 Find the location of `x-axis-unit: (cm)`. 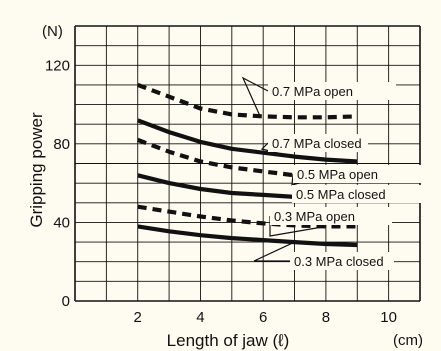

x-axis-unit: (cm) is located at coordinates (408, 340).